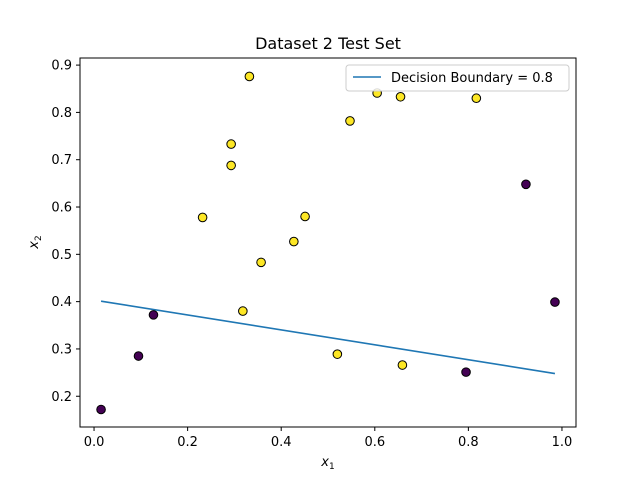 This screenshot has height=480, width=640. I want to click on x-tick-label: 0.0, so click(94, 442).